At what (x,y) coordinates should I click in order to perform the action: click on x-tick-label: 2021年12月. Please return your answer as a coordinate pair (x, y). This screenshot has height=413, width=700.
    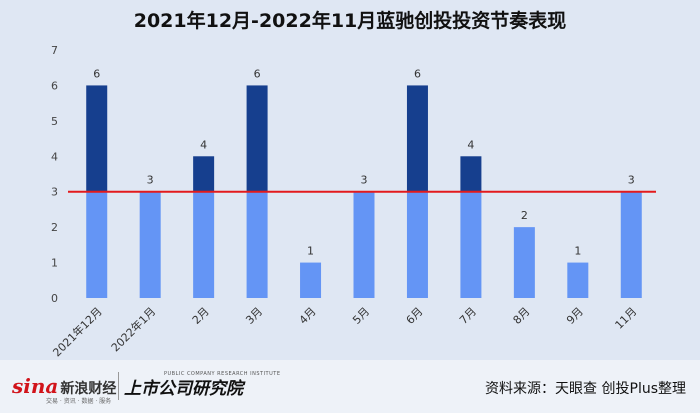
    Looking at the image, I should click on (77, 331).